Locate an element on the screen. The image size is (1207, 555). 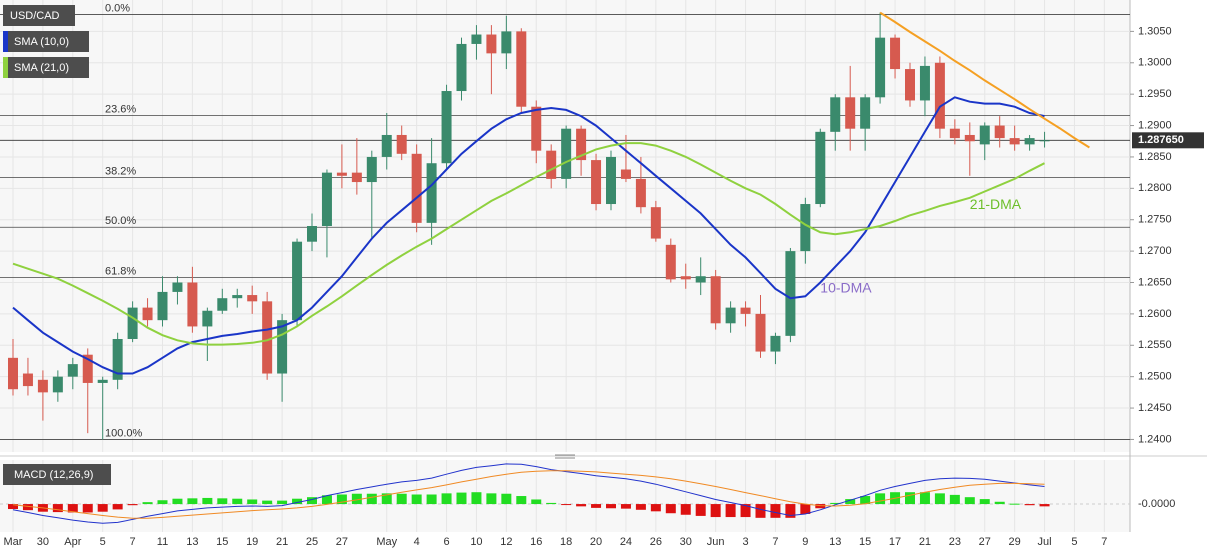
x-tick-label: 19 is located at coordinates (252, 542).